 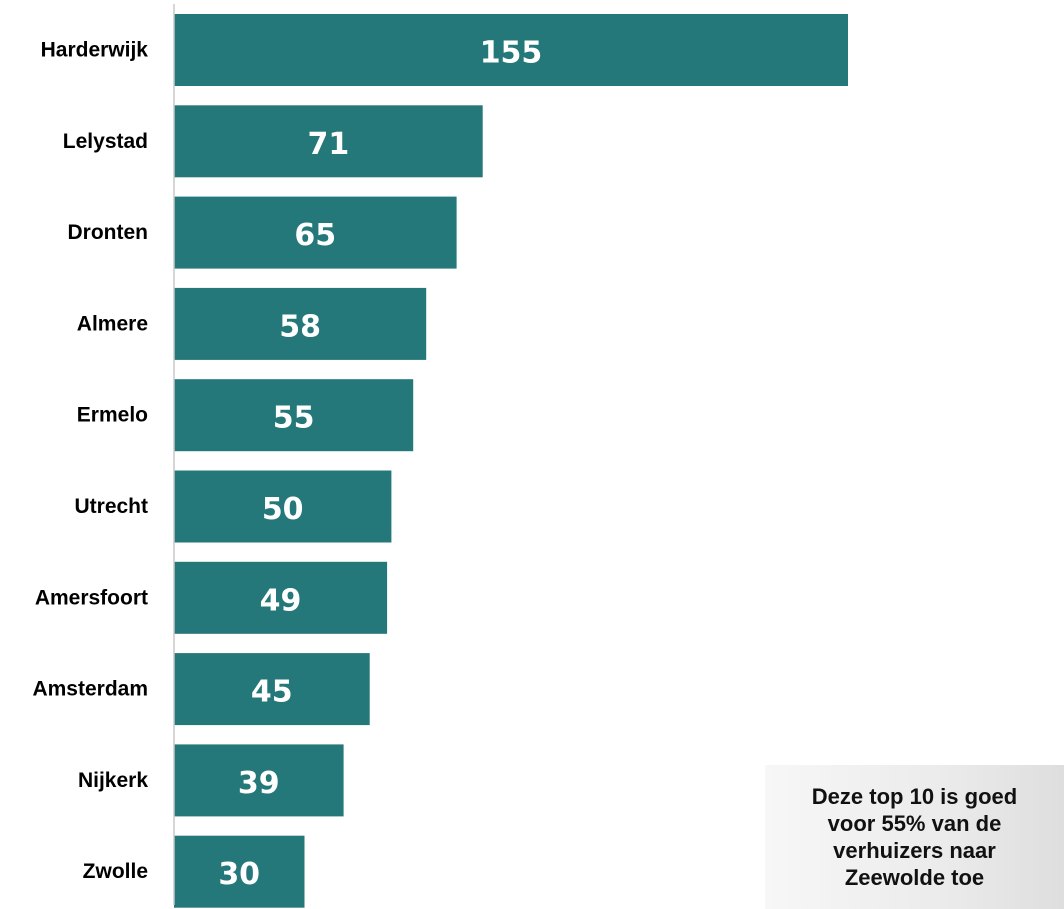 What do you see at coordinates (113, 780) in the screenshot?
I see `category-label: Nijkerk` at bounding box center [113, 780].